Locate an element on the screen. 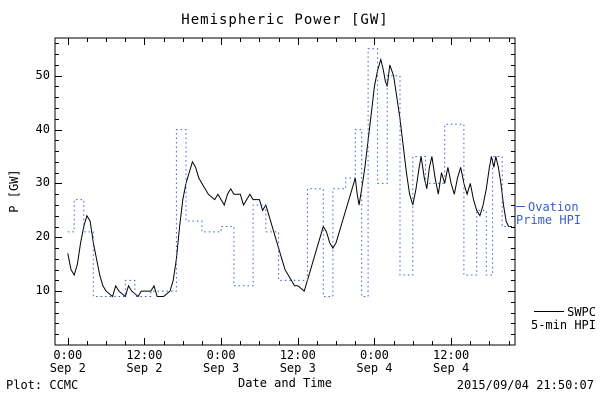 The image size is (600, 400). x-tick-label: 12:00 Sep 4 is located at coordinates (451, 362).